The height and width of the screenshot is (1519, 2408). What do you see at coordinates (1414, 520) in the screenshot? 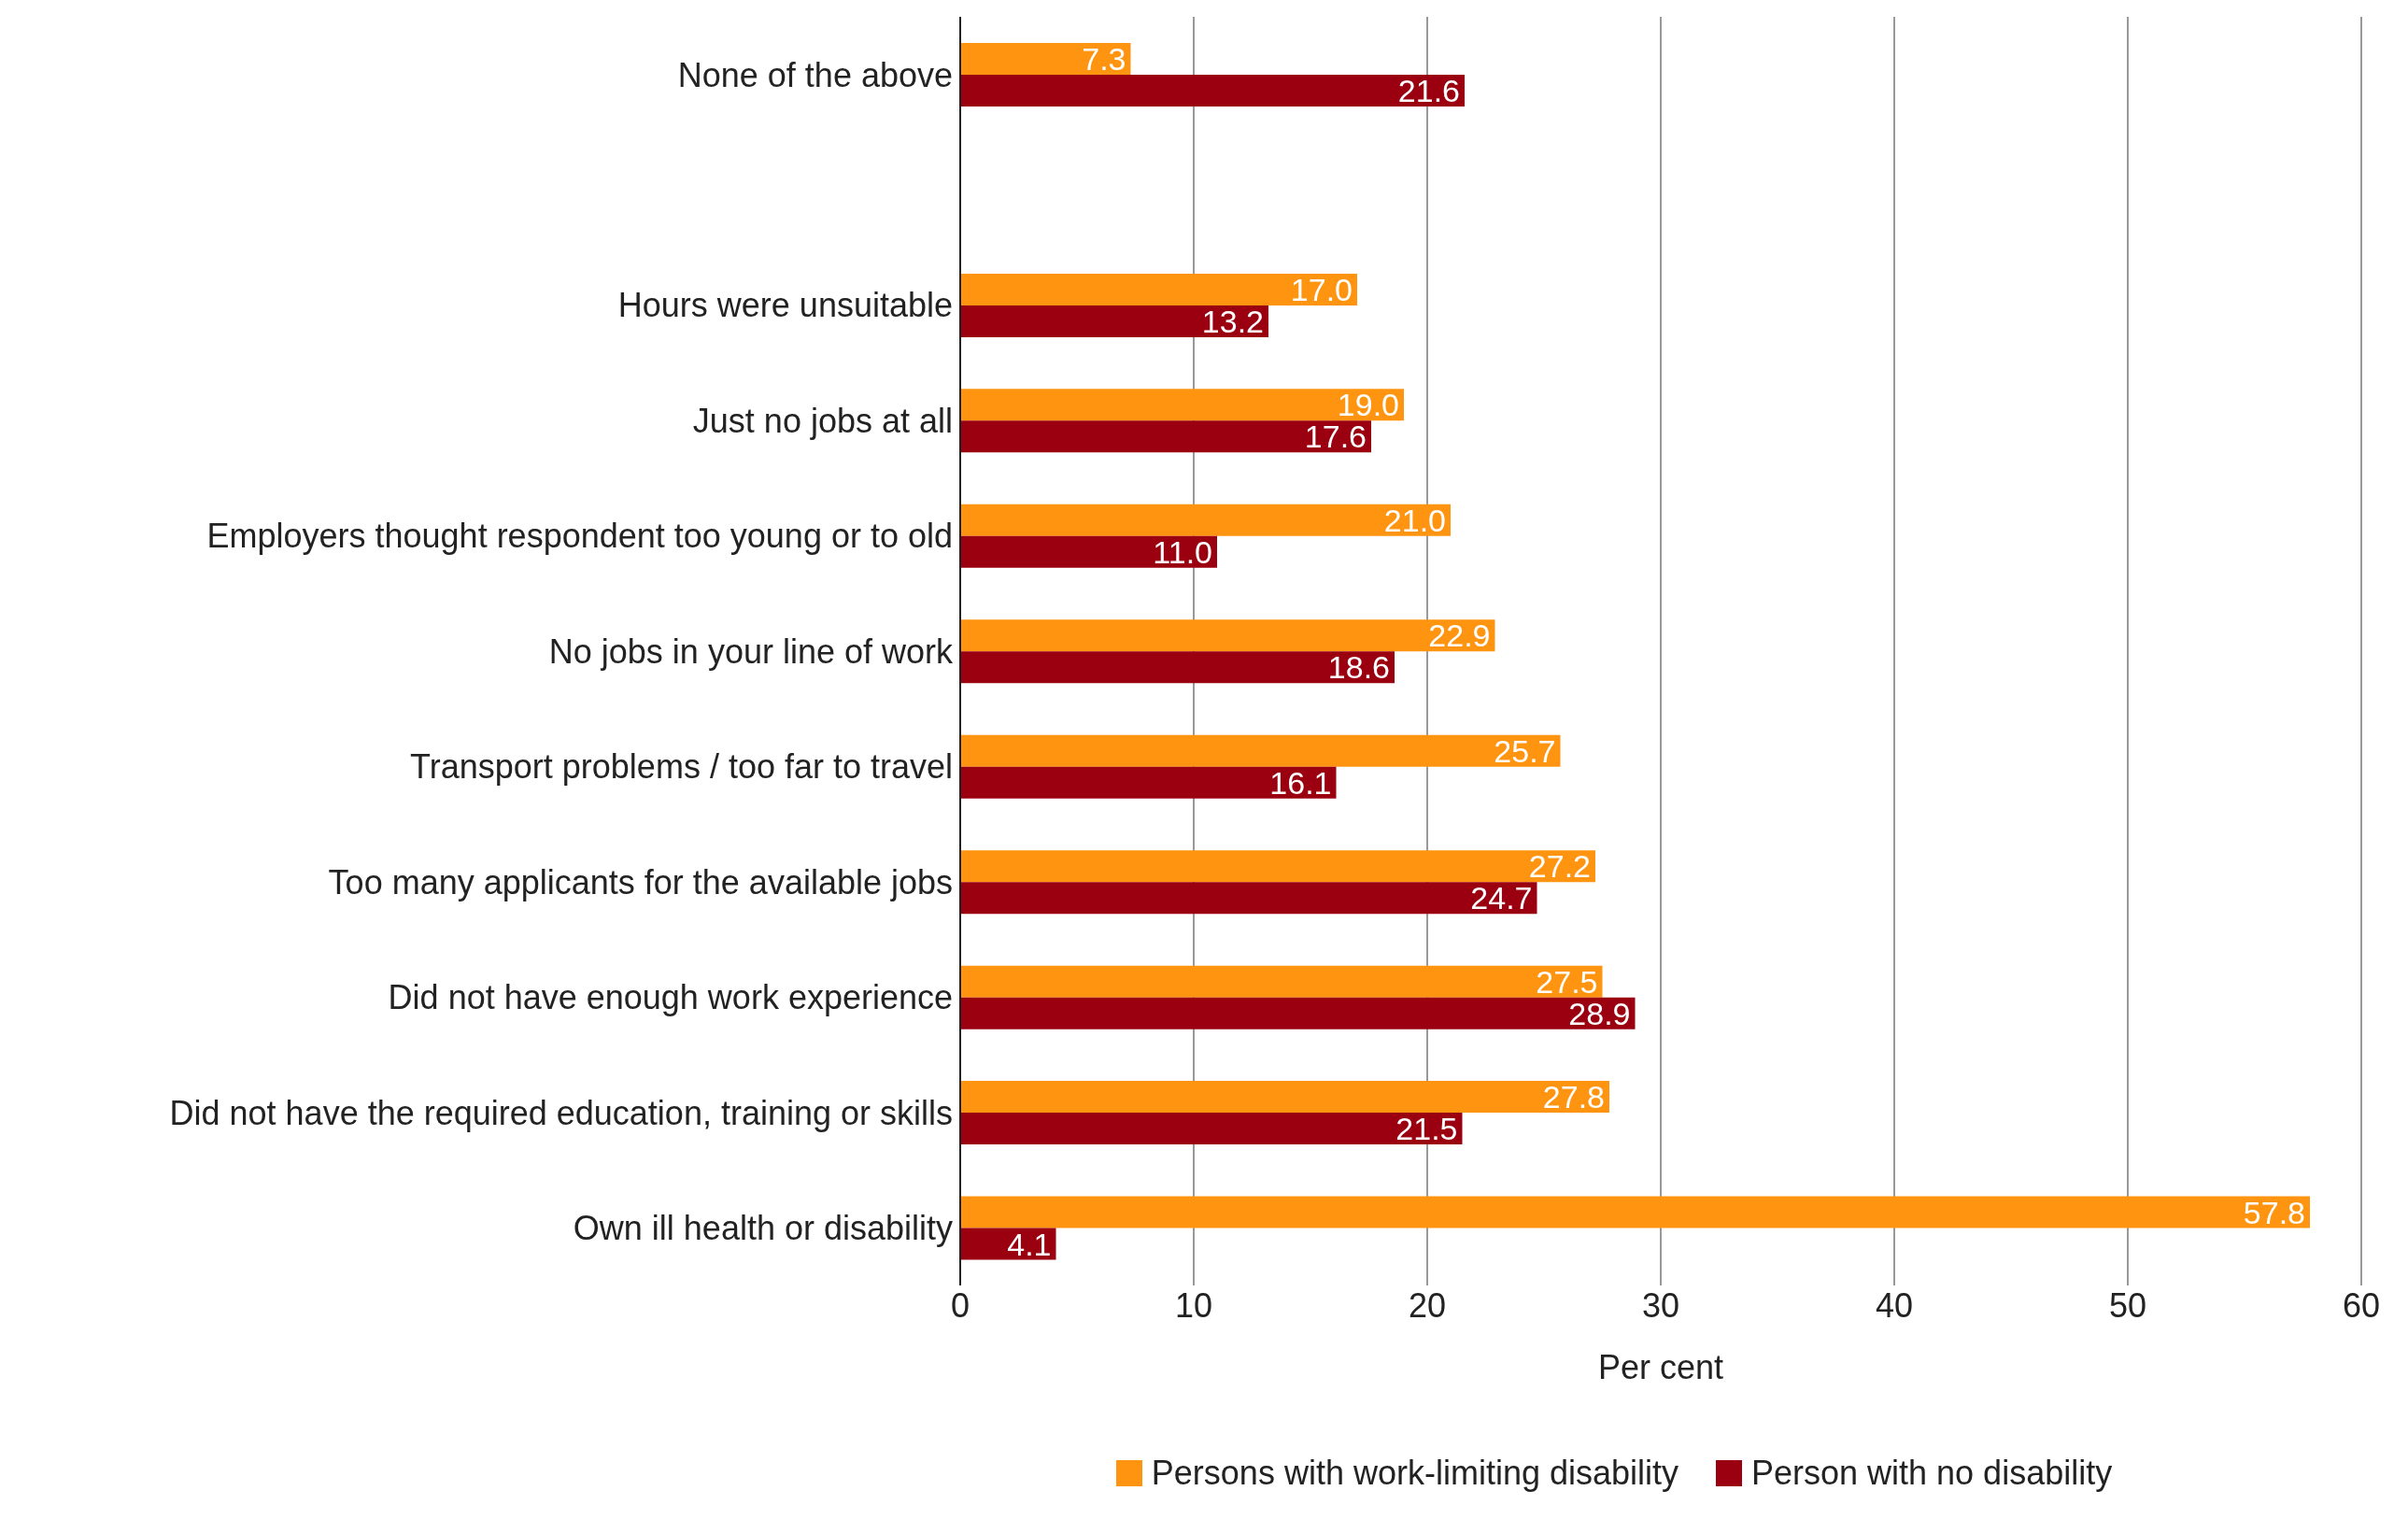
I see `data-label: 21.0` at bounding box center [1414, 520].